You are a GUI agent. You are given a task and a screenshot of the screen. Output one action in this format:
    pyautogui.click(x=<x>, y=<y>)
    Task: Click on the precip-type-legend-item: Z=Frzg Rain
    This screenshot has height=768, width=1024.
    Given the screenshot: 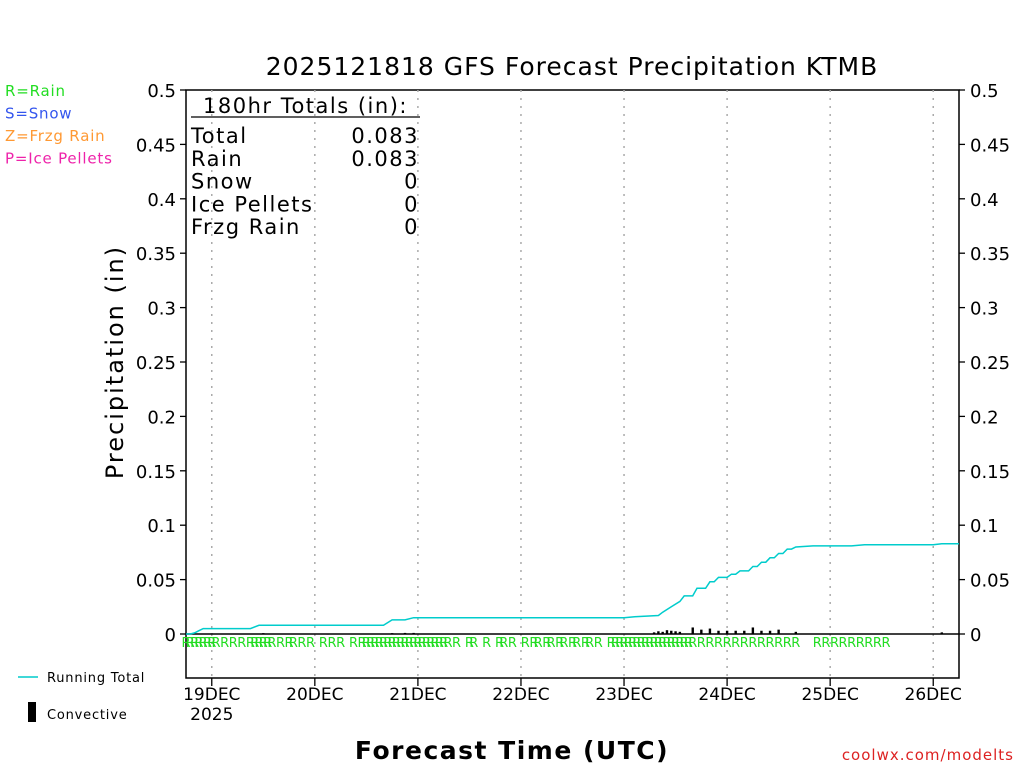 What is the action you would take?
    pyautogui.click(x=55, y=136)
    